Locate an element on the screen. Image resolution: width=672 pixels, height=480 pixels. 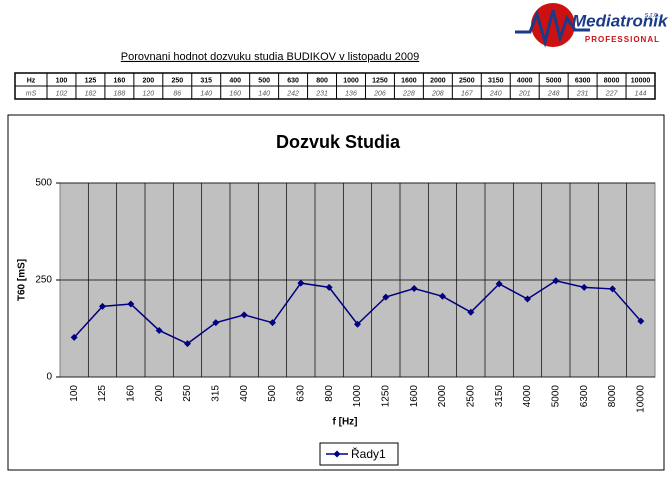
table-cell: 242 is located at coordinates (292, 93).